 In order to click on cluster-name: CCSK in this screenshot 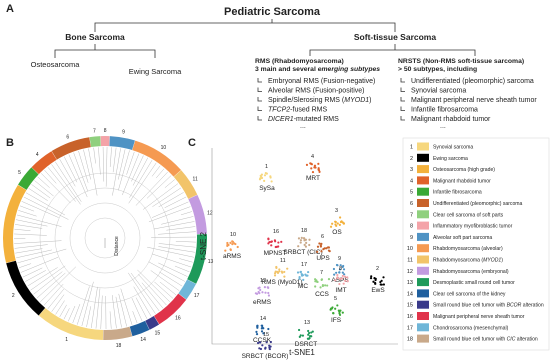, I will do `click(262, 340)`.